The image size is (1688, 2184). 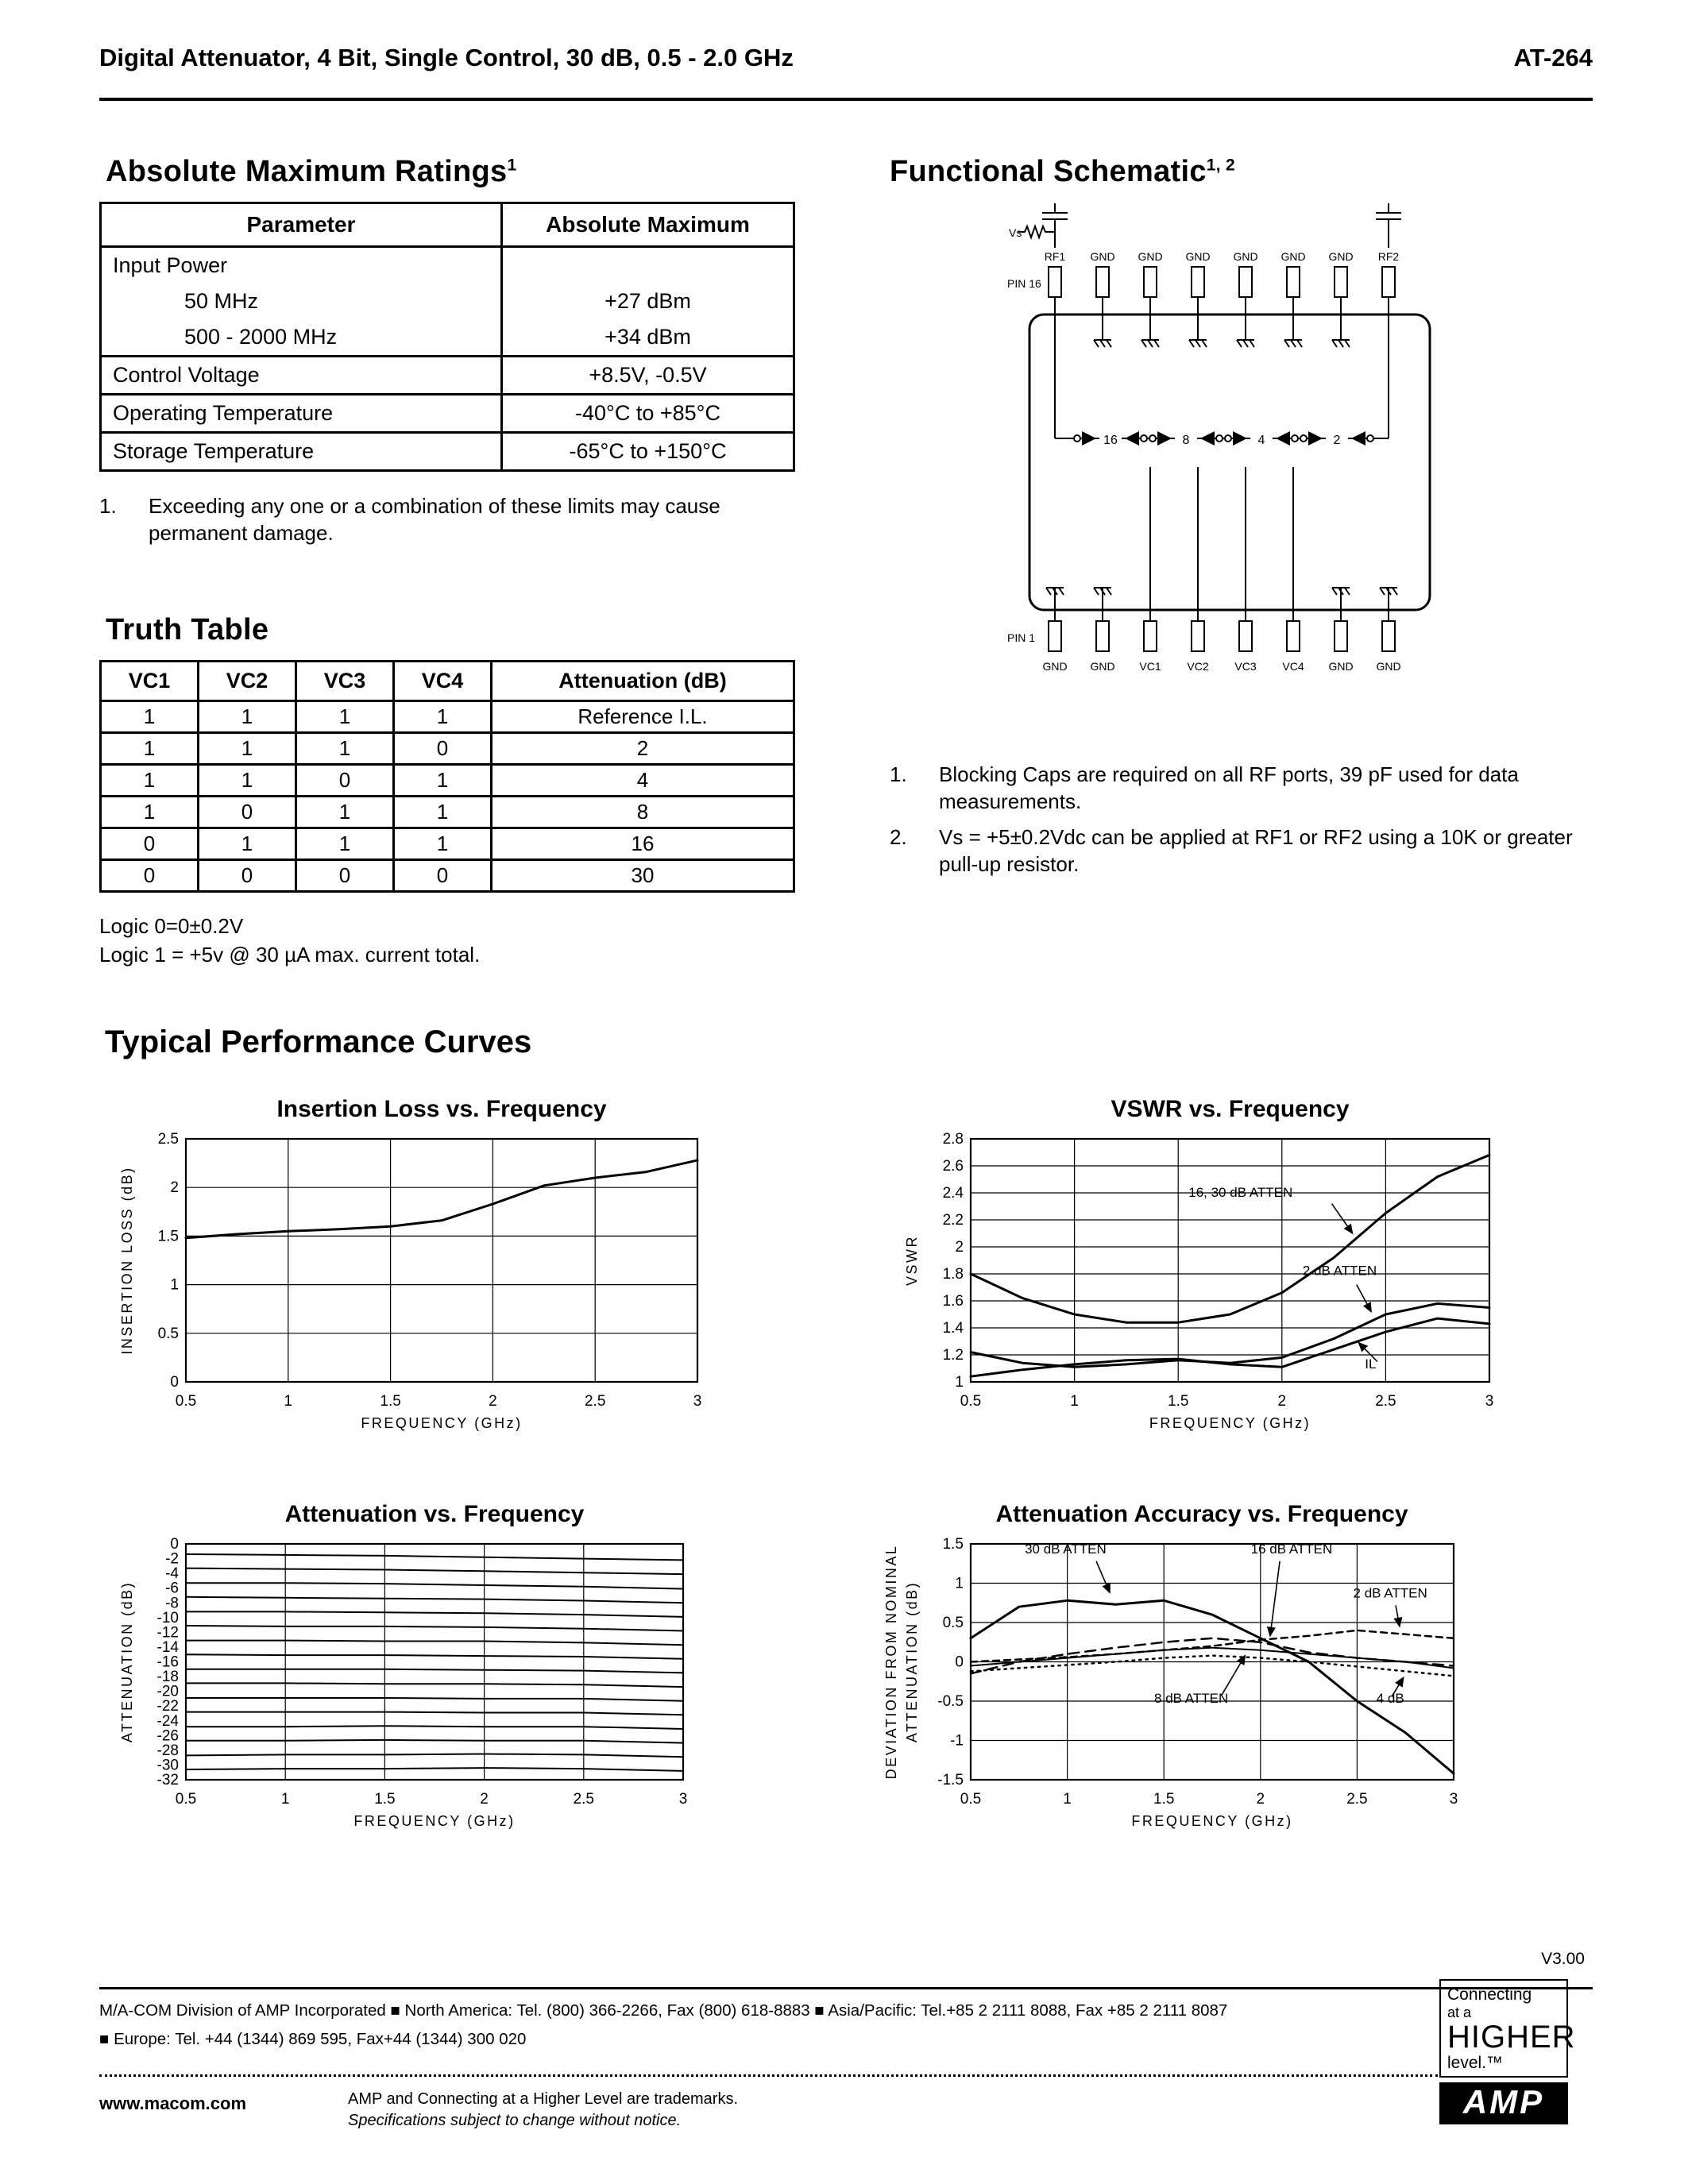 What do you see at coordinates (1021, 637) in the screenshot?
I see `pin1-label: PIN 1` at bounding box center [1021, 637].